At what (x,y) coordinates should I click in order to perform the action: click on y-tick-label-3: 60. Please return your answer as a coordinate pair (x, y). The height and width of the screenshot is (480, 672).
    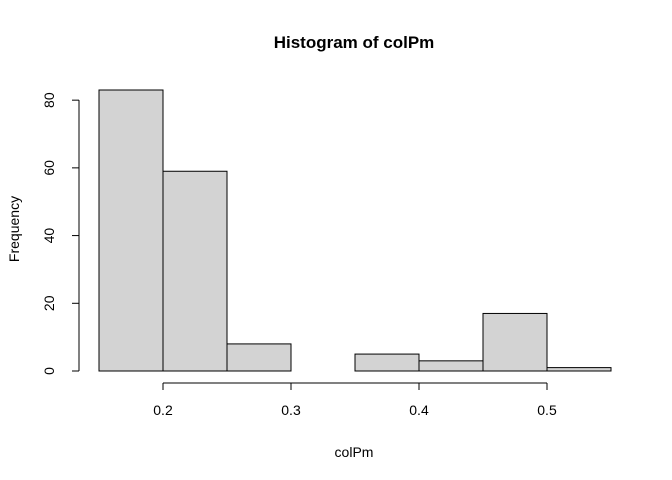
    Looking at the image, I should click on (49, 168).